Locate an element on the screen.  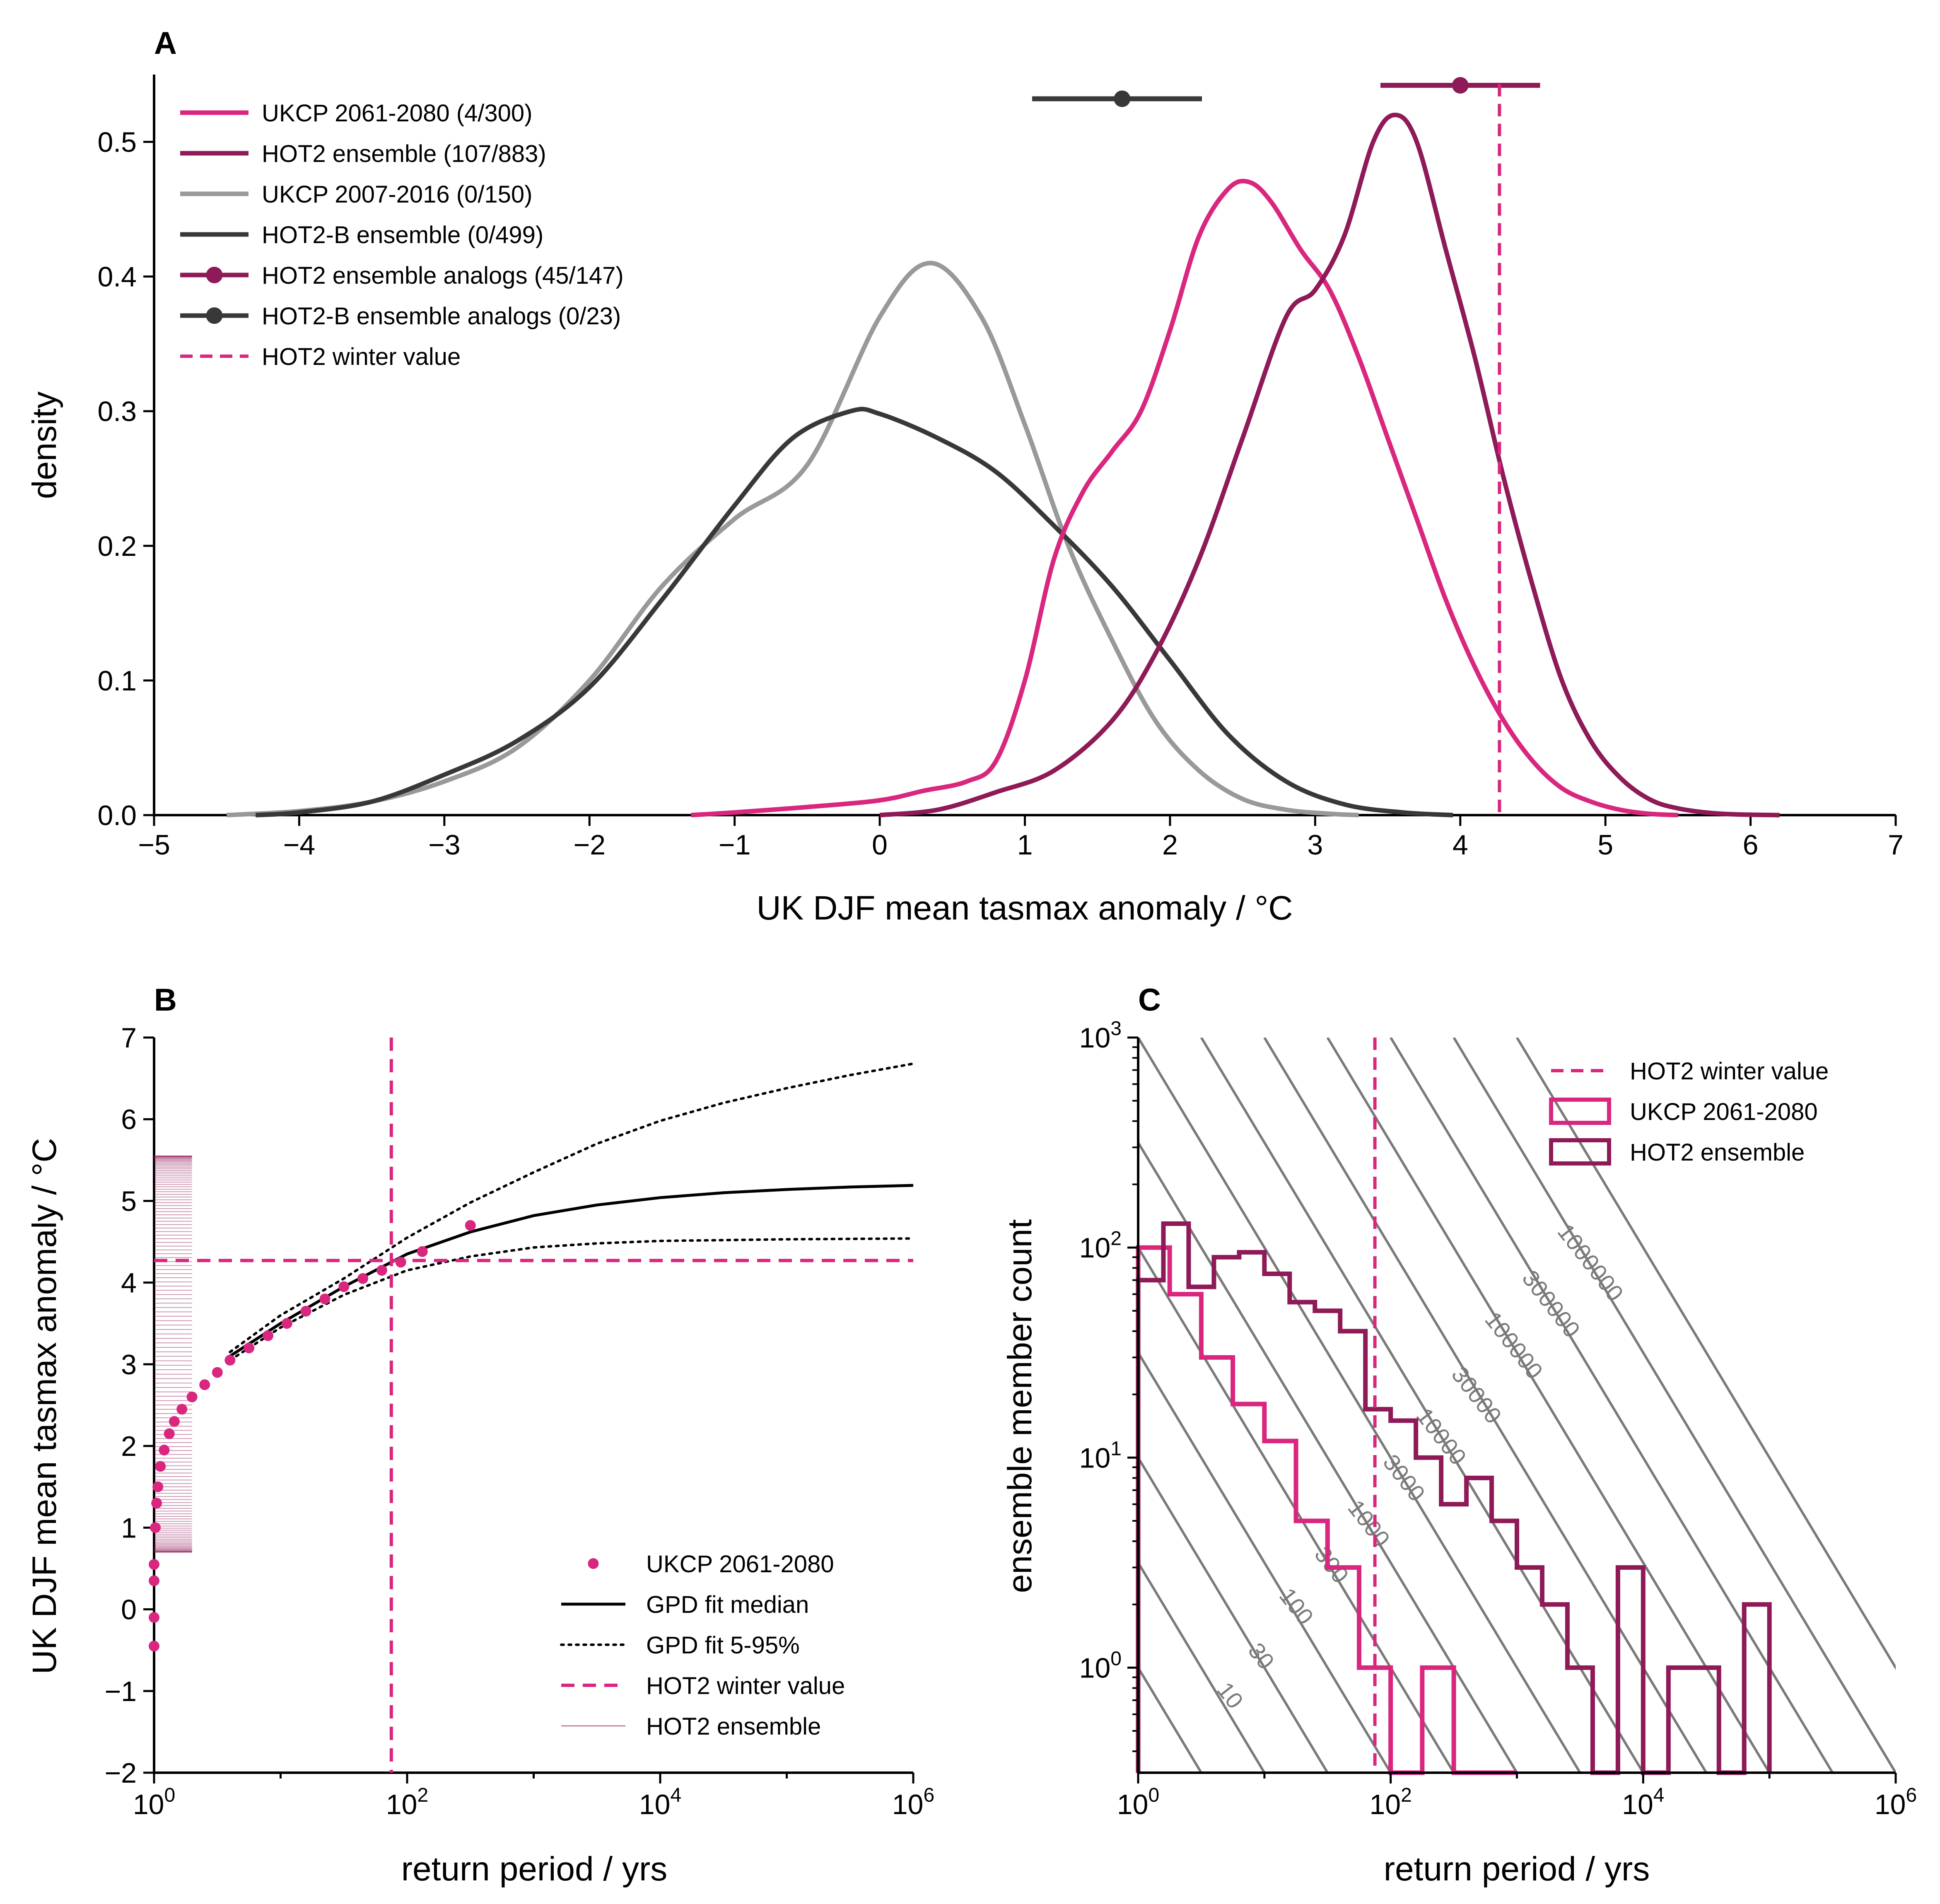
panel-a-legend-entry: HOT2-B ensemble (0/499) is located at coordinates (361, 236).